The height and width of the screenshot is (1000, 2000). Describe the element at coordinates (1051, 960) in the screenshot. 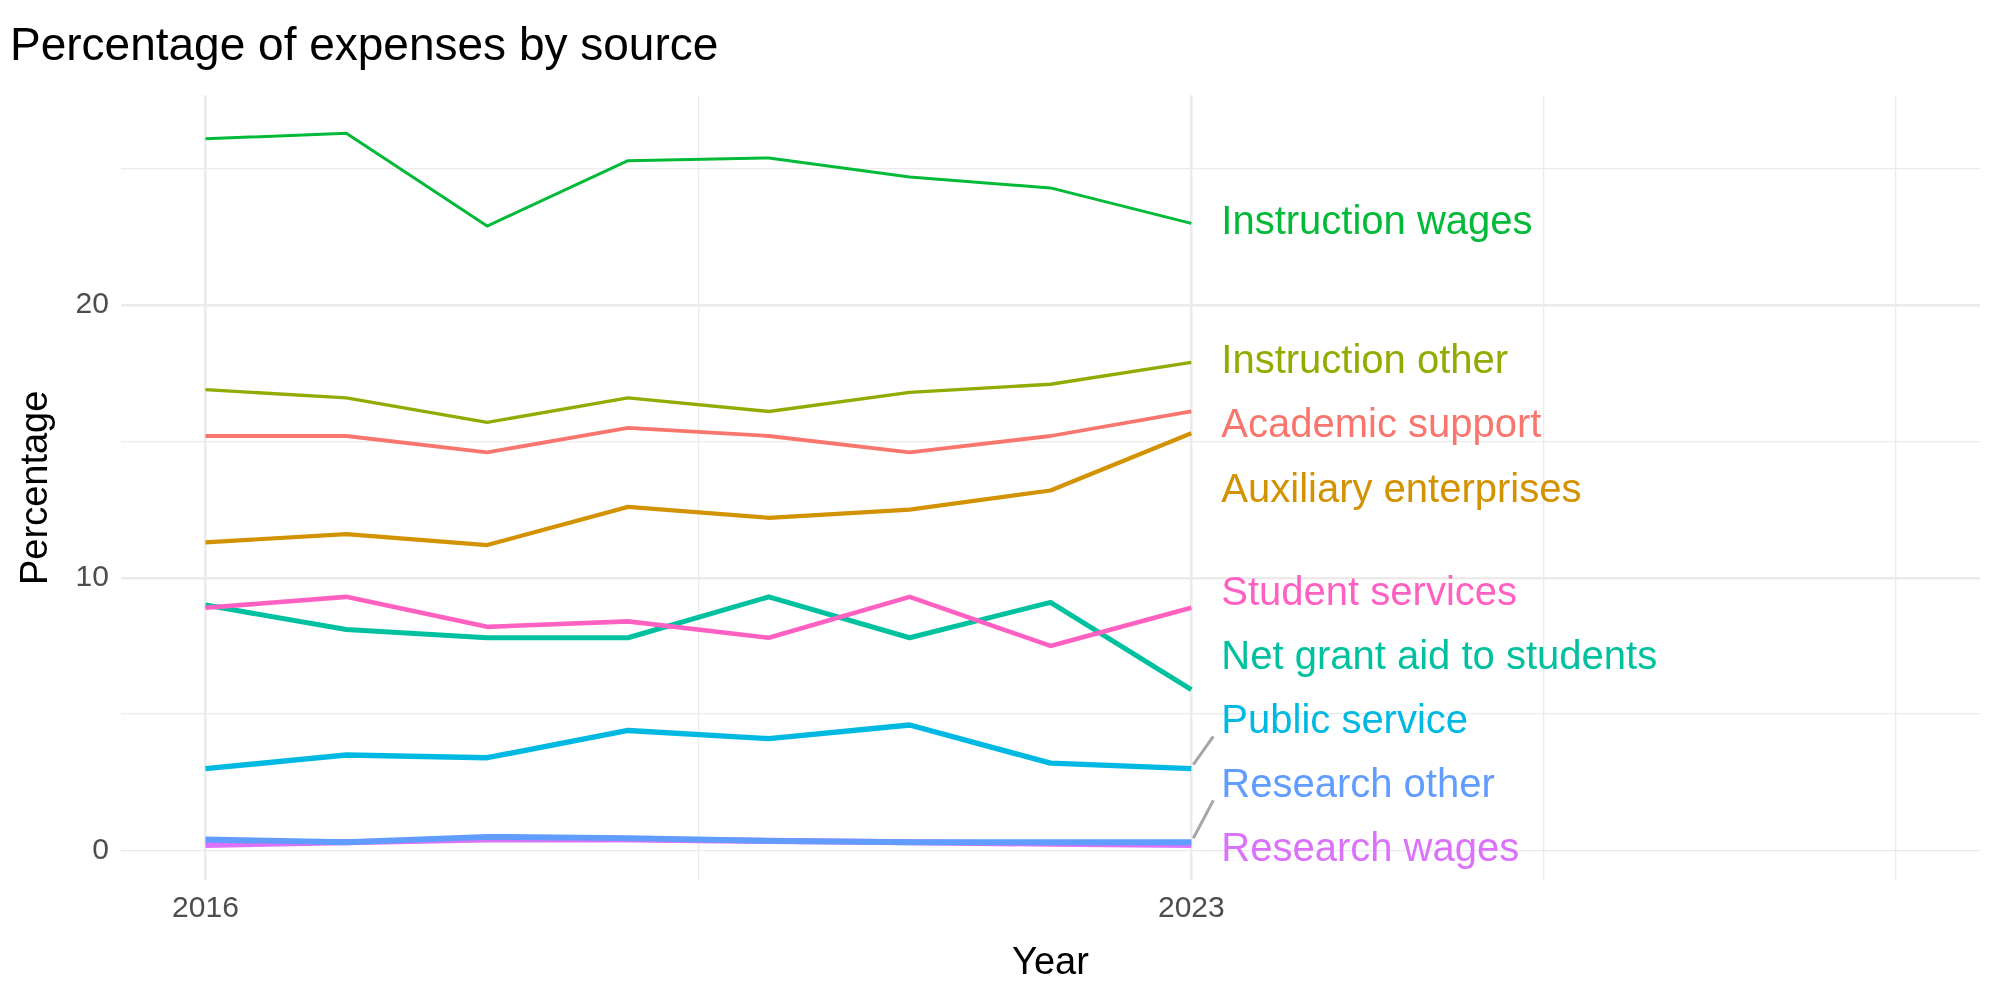

I see `x-axis-title: Year` at that location.